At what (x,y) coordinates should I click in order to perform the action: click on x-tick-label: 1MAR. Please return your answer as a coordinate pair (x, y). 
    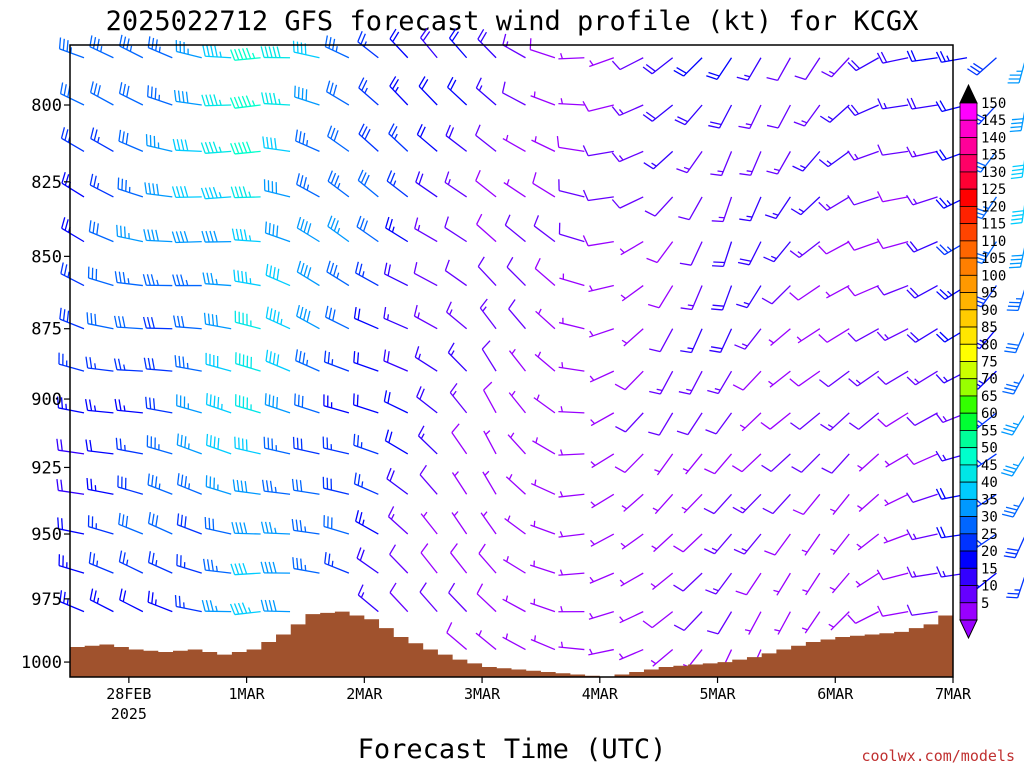
    Looking at the image, I should click on (247, 694).